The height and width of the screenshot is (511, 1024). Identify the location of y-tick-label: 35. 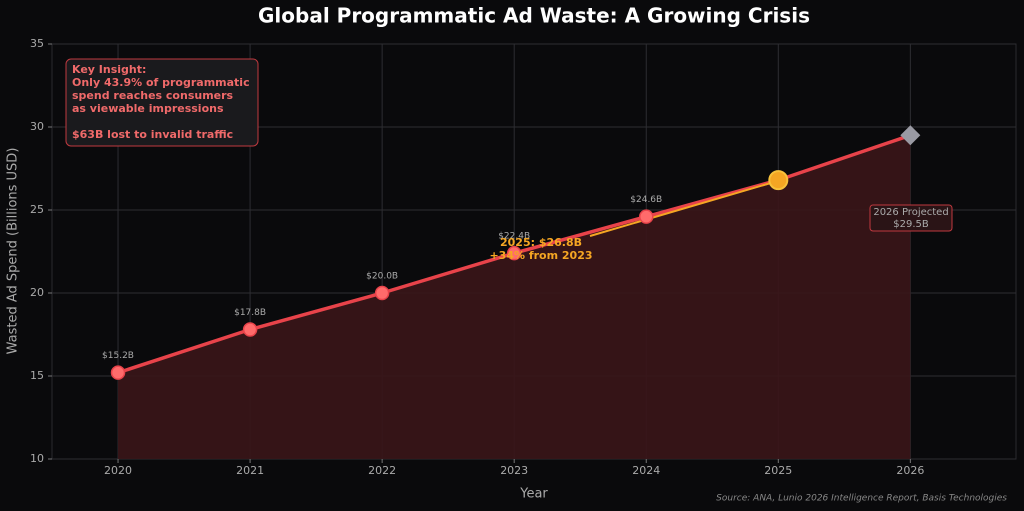
(37, 43).